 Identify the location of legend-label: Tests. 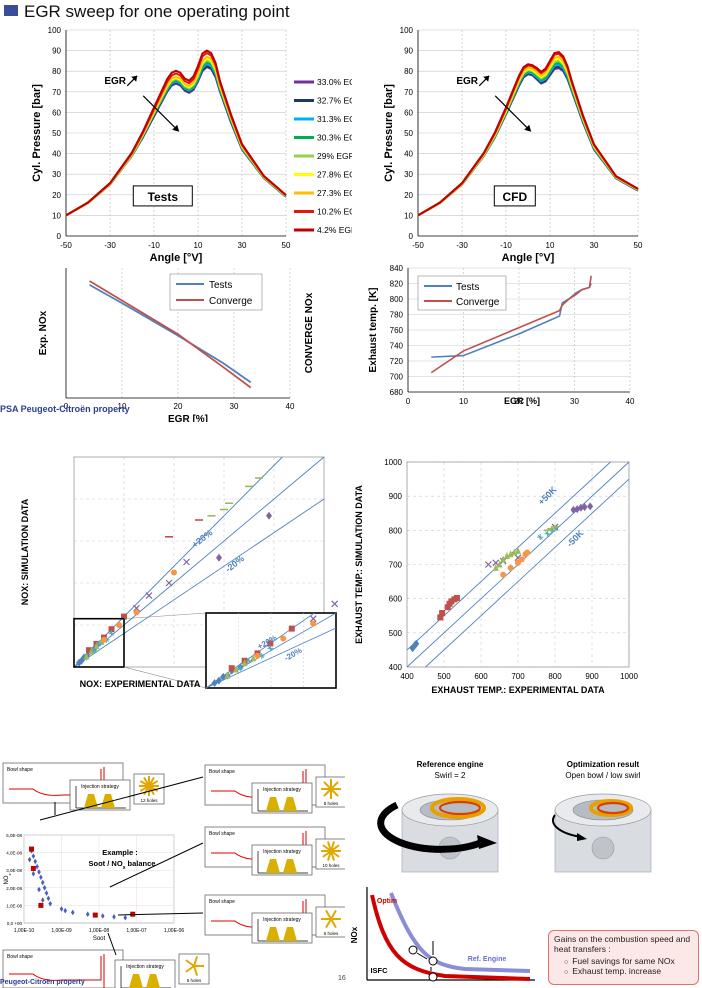
(220, 285).